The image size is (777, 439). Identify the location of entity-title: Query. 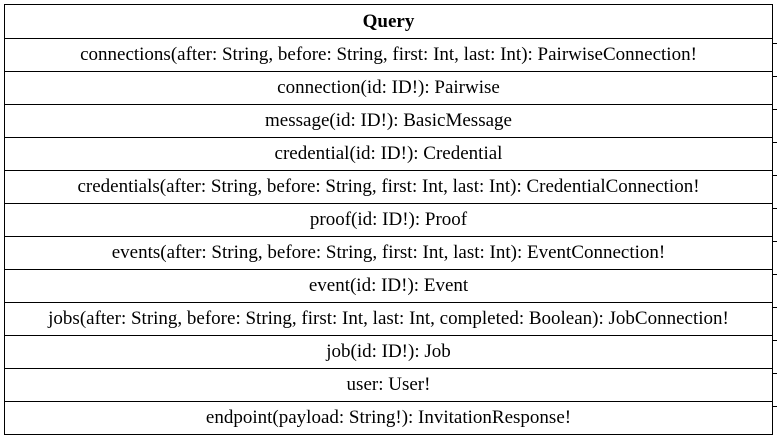
(388, 21).